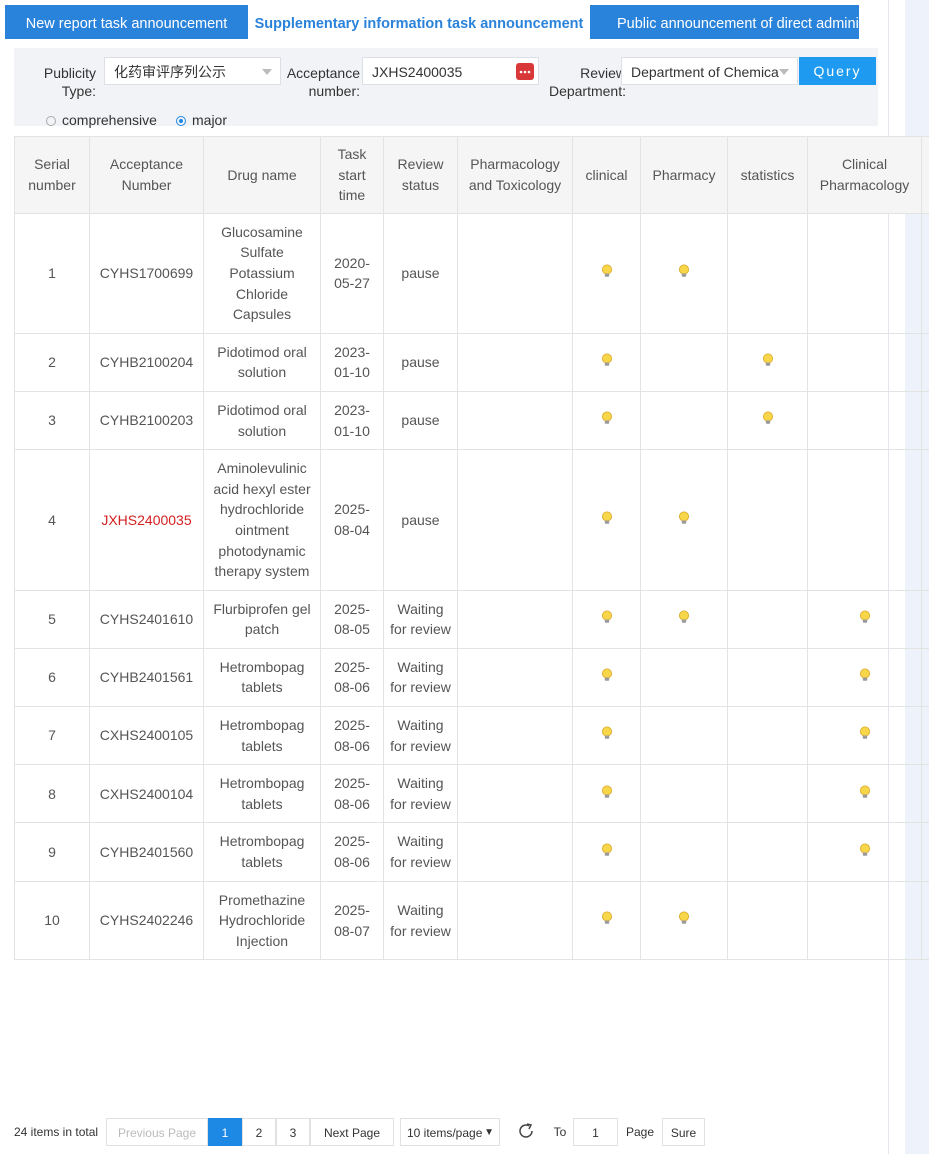 This screenshot has width=929, height=1154. I want to click on page-size: 10 items/page, so click(445, 1133).